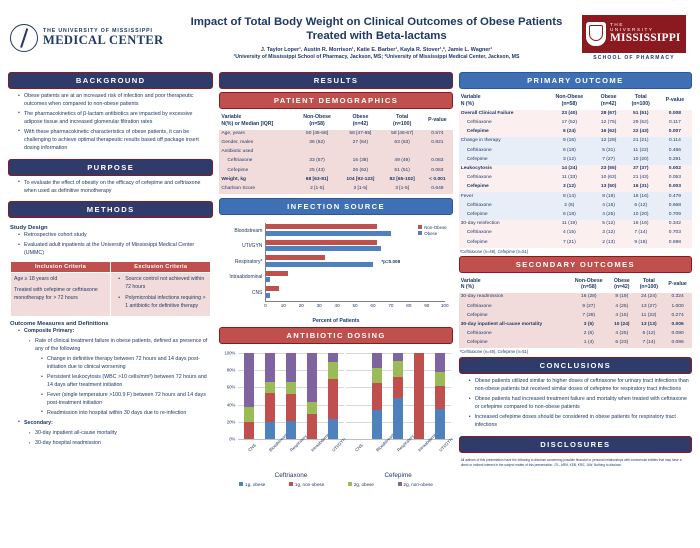  Describe the element at coordinates (575, 132) in the screenshot. I see `table-row: Cefepime 6 (24) 16 (62) 22 (43) 0.007` at that location.